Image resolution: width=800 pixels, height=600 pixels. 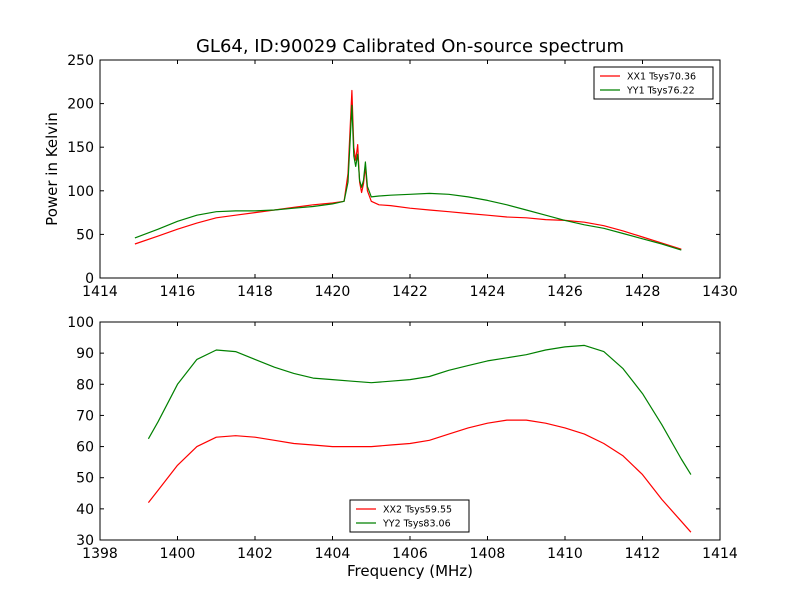 I want to click on x-tick-label: 1400, so click(x=178, y=554).